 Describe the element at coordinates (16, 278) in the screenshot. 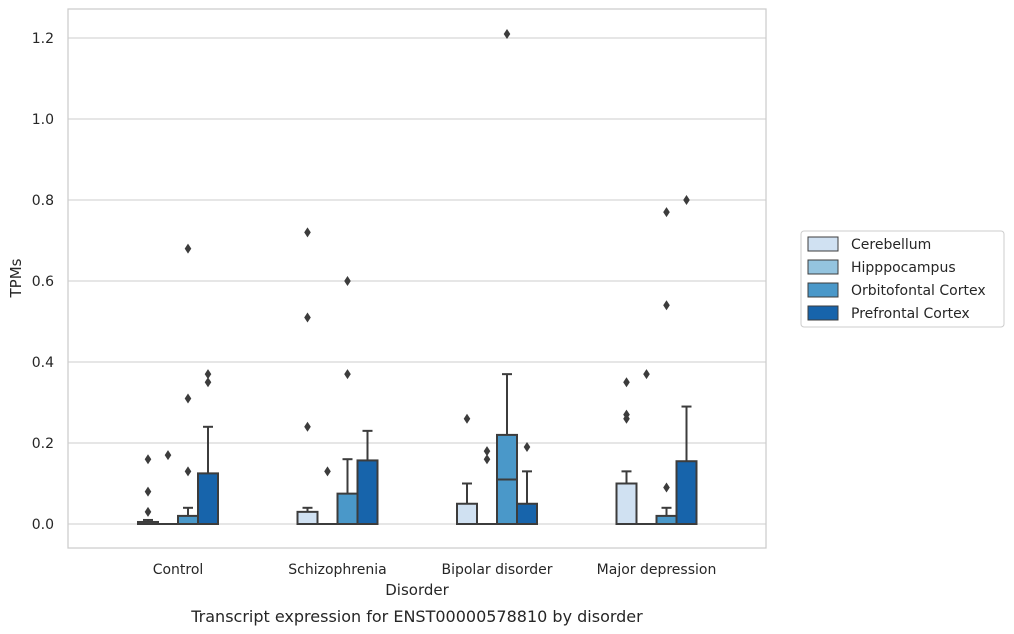

I see `y-axis-label: TPMs` at that location.